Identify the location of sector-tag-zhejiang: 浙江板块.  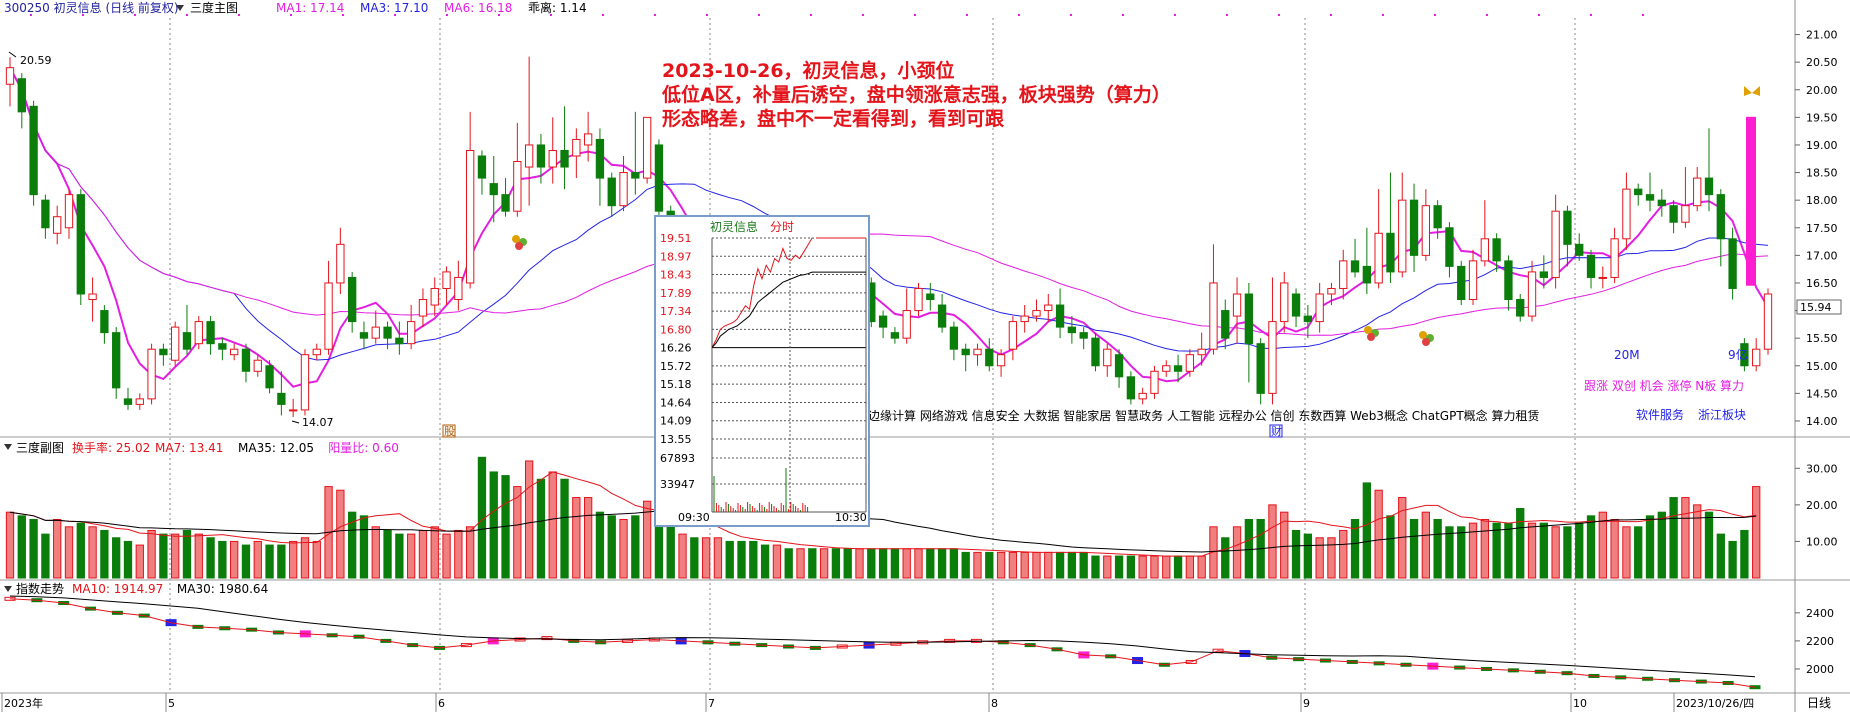
(1722, 415).